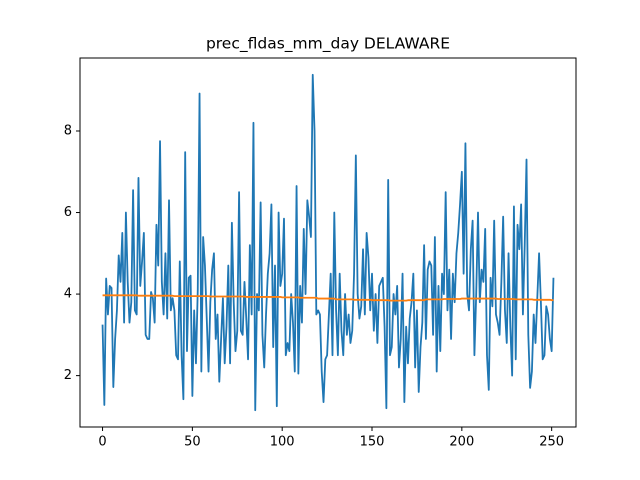 This screenshot has height=480, width=640. Describe the element at coordinates (461, 442) in the screenshot. I see `x-tick-label: 200` at that location.